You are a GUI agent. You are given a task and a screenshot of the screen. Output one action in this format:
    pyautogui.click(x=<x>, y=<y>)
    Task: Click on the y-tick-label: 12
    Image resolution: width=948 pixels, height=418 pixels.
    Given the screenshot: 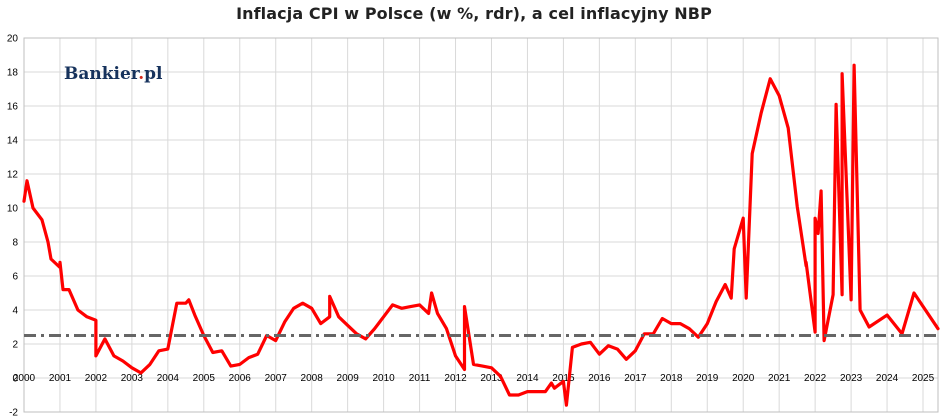 What is the action you would take?
    pyautogui.click(x=13, y=175)
    